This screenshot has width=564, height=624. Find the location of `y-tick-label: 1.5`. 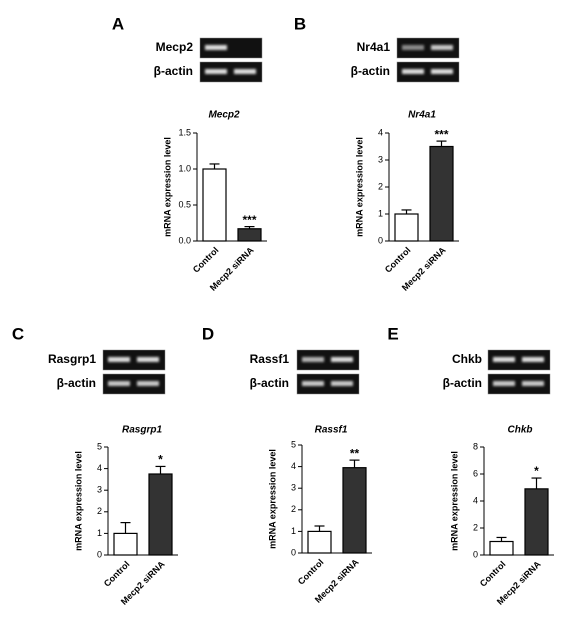

y-tick-label: 1.5 is located at coordinates (184, 132).